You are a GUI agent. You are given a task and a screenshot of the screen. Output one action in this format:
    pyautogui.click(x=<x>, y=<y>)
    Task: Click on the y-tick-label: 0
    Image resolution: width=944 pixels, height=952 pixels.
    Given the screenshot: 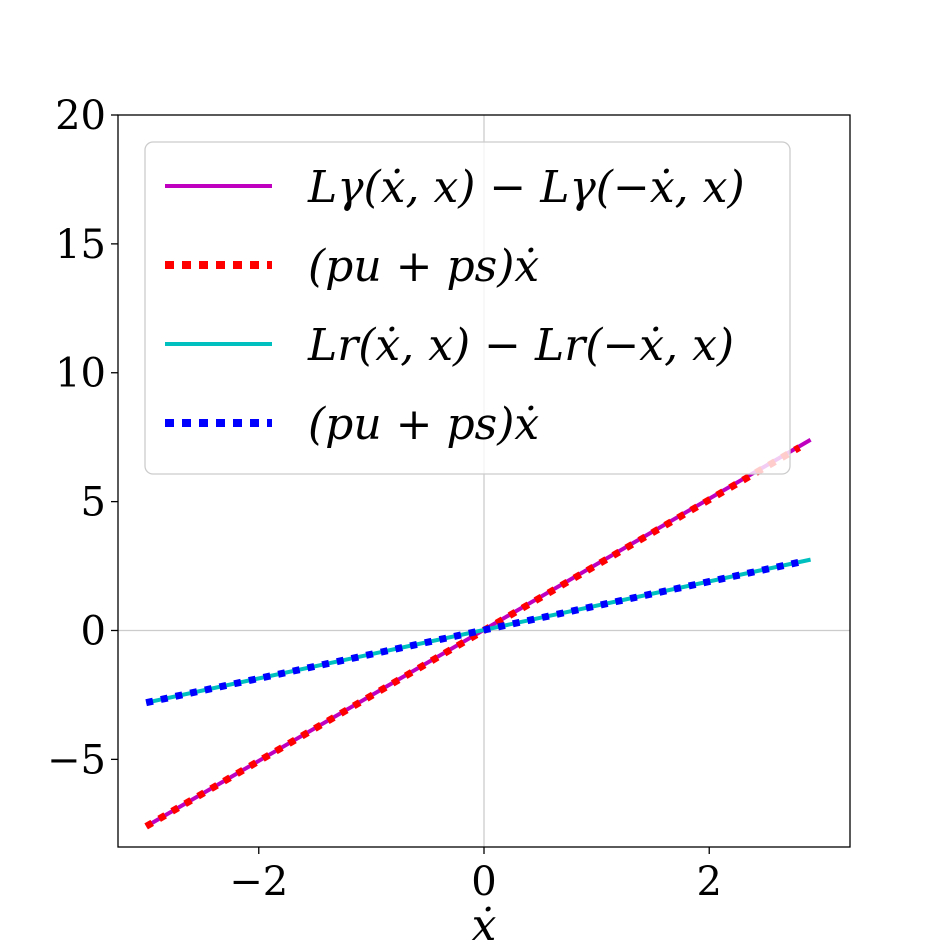 What is the action you would take?
    pyautogui.click(x=93, y=631)
    